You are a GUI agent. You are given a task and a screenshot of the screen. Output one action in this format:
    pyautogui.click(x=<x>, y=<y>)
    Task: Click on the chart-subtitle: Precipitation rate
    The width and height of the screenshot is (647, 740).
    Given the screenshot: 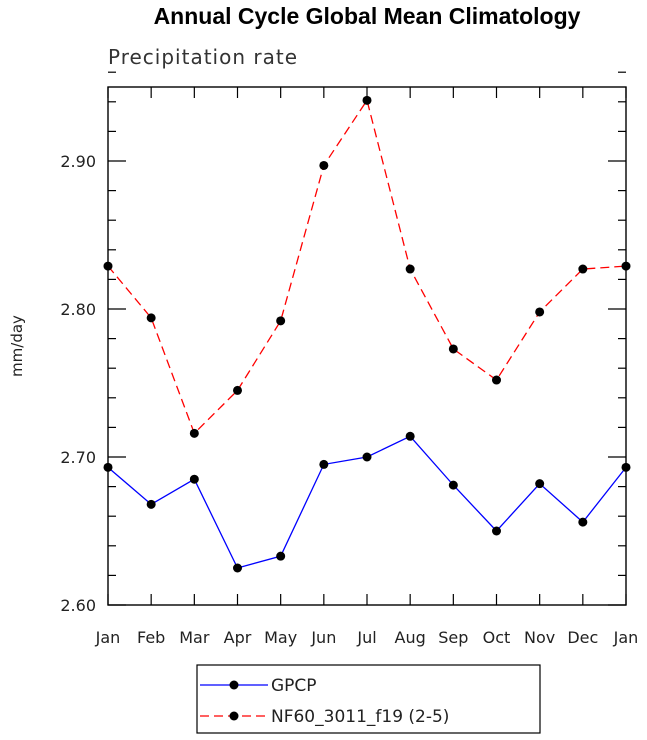 What is the action you would take?
    pyautogui.click(x=203, y=57)
    